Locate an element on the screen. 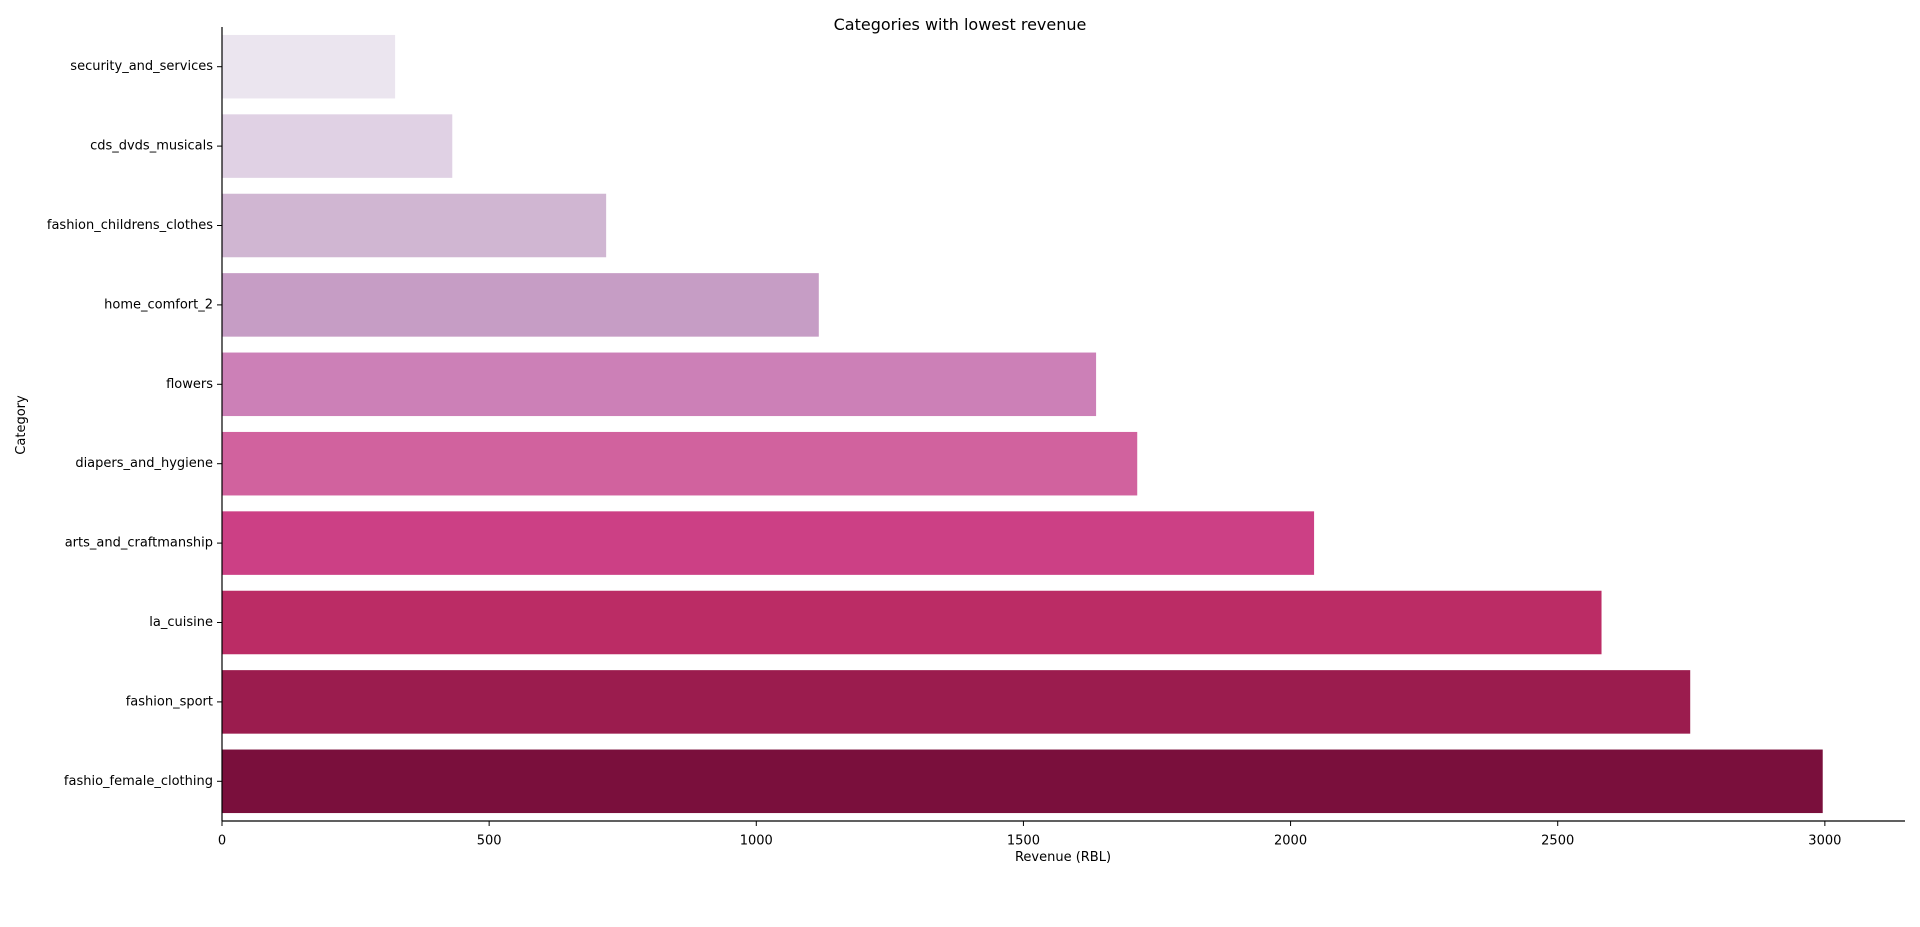  x-axis-label: Revenue (RBL) is located at coordinates (1063, 857).